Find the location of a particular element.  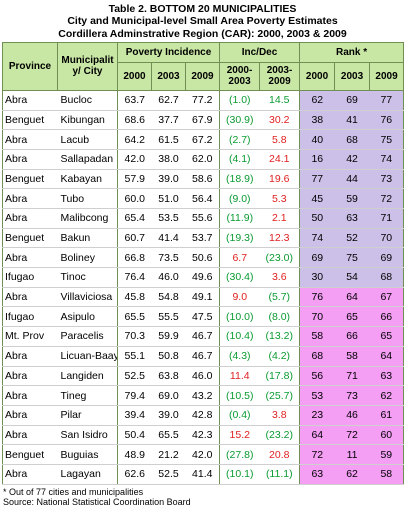

poverty-2009-cell: 43.2 is located at coordinates (203, 395).